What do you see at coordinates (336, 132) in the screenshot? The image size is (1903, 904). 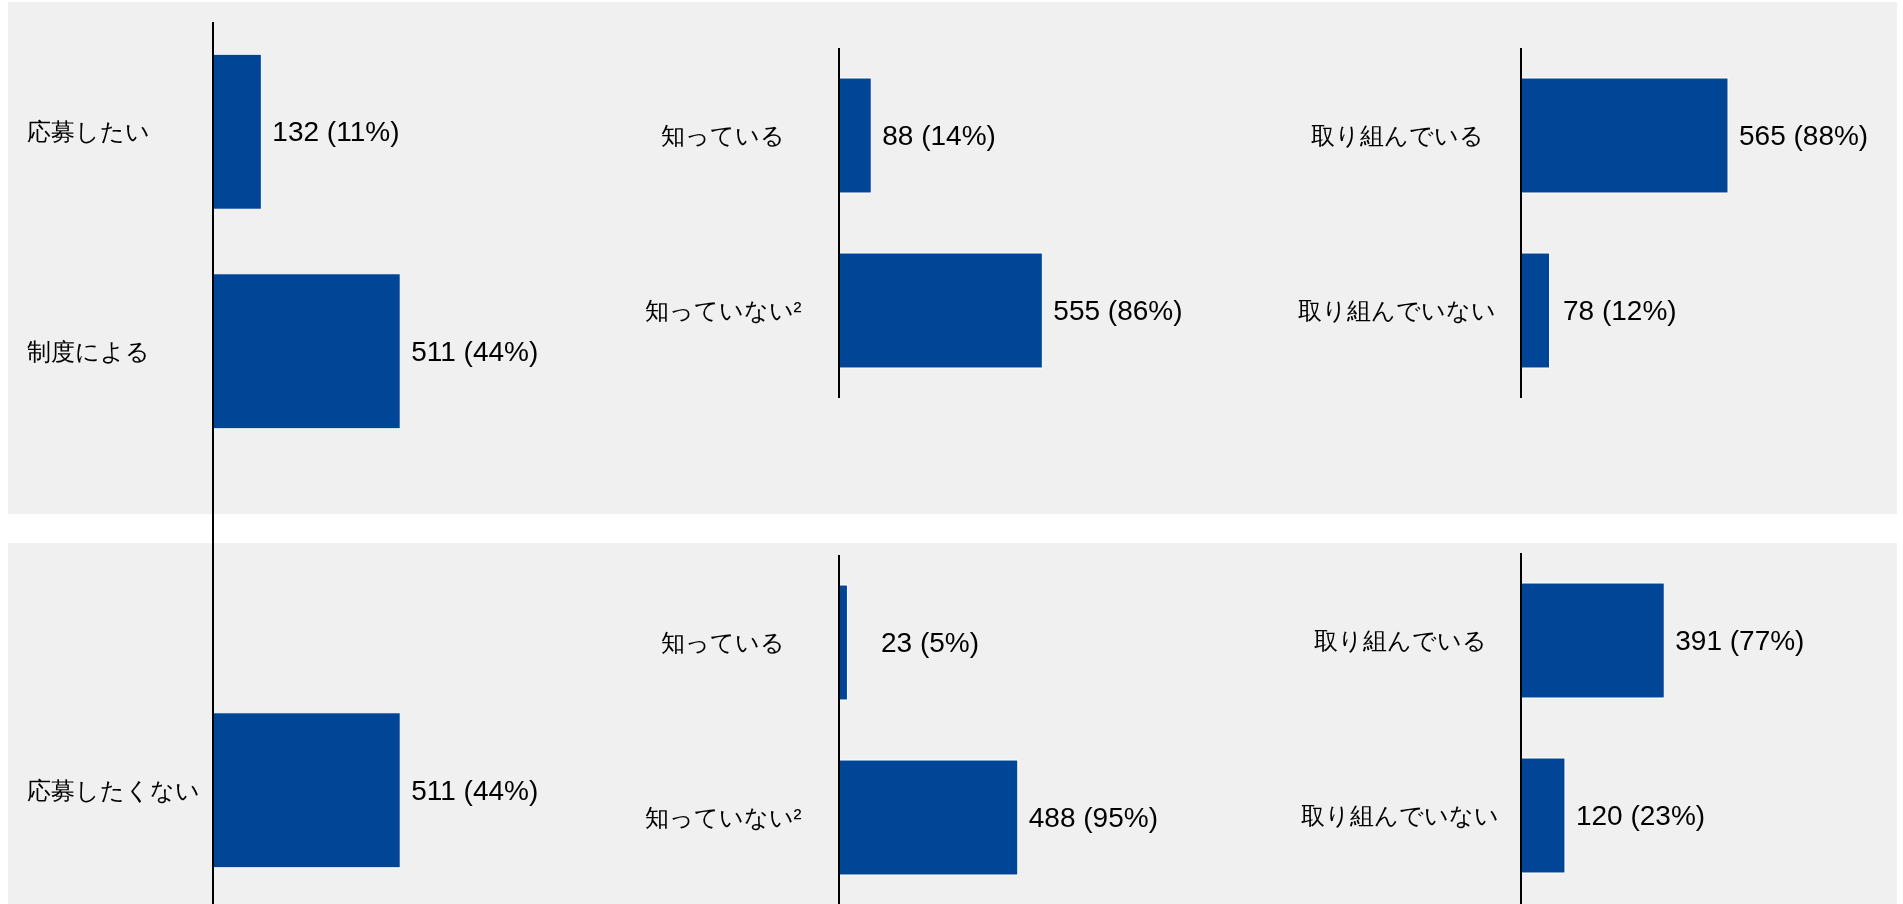 I see `data-label: 132 (11%)` at bounding box center [336, 132].